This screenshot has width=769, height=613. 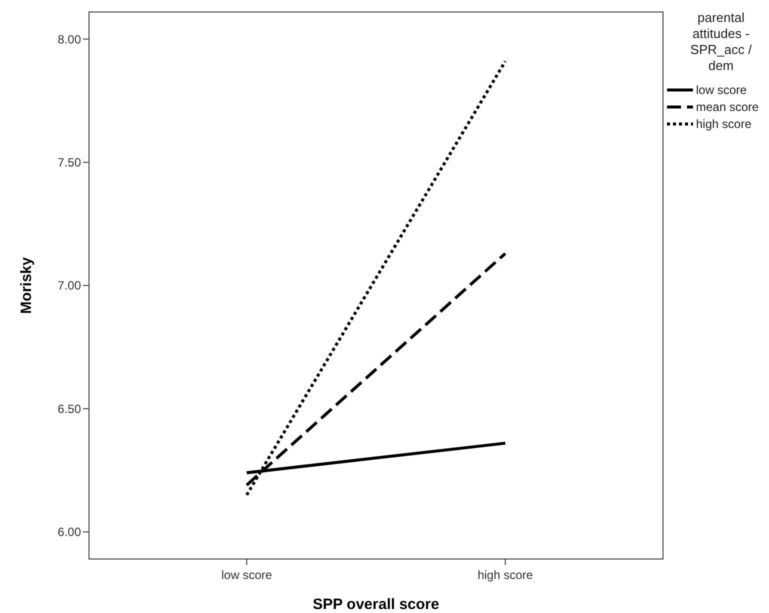 What do you see at coordinates (70, 39) in the screenshot?
I see `y-tick-label: 8.00` at bounding box center [70, 39].